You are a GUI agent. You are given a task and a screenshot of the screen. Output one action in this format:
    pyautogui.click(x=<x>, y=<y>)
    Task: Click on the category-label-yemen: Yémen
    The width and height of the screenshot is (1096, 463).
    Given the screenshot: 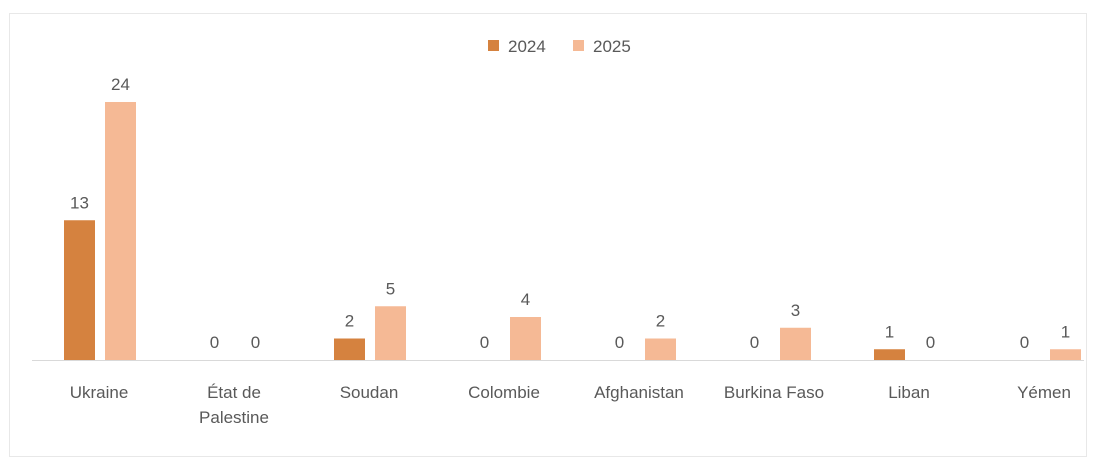 What is the action you would take?
    pyautogui.click(x=1044, y=392)
    